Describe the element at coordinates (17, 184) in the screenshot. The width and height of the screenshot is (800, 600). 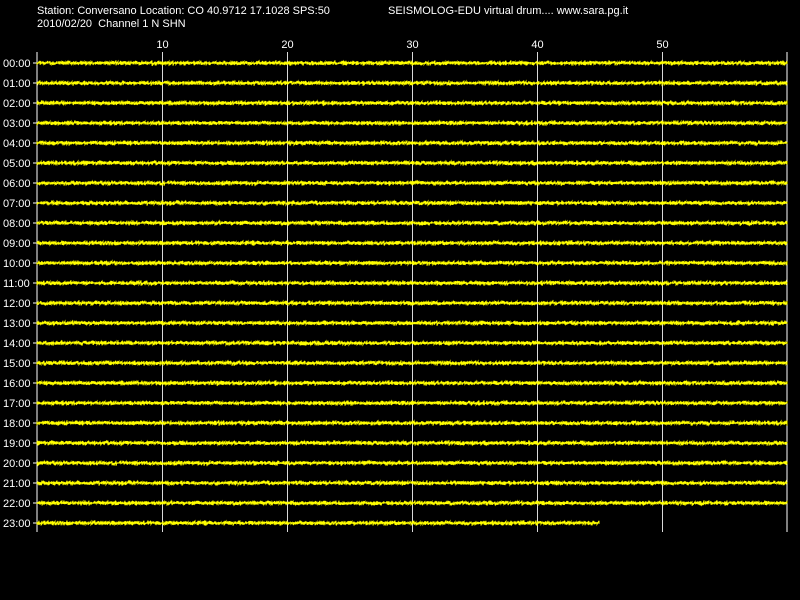
I see `hour-label: 06:00` at that location.